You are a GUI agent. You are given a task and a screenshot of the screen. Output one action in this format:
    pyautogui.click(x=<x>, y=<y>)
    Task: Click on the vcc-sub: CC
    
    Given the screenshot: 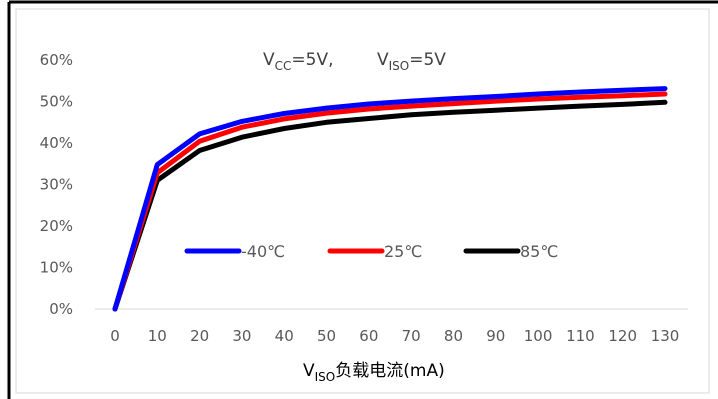 What is the action you would take?
    pyautogui.click(x=283, y=66)
    